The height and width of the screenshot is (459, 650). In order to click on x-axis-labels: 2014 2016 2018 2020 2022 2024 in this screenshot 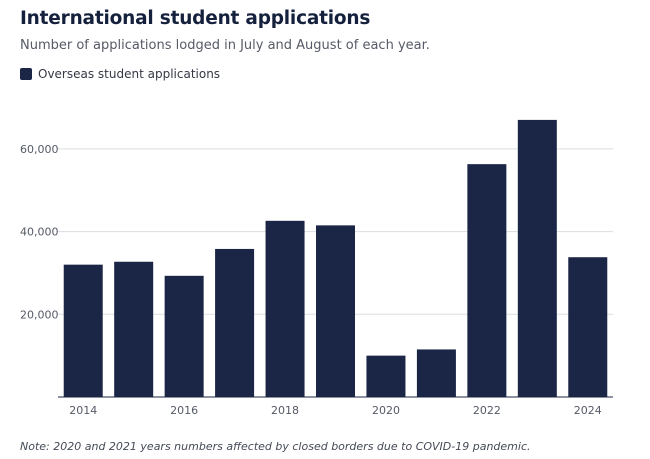, I will do `click(335, 410)`.